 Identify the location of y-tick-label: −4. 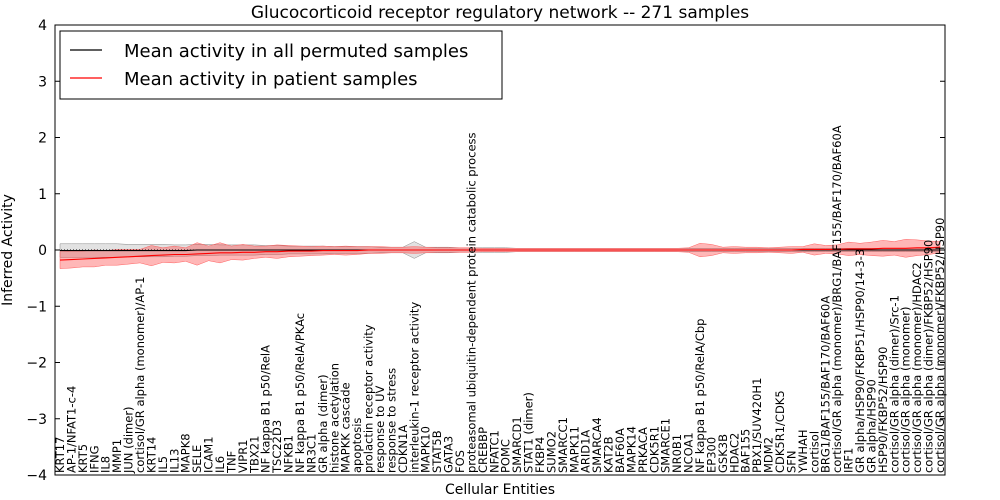
(36, 476).